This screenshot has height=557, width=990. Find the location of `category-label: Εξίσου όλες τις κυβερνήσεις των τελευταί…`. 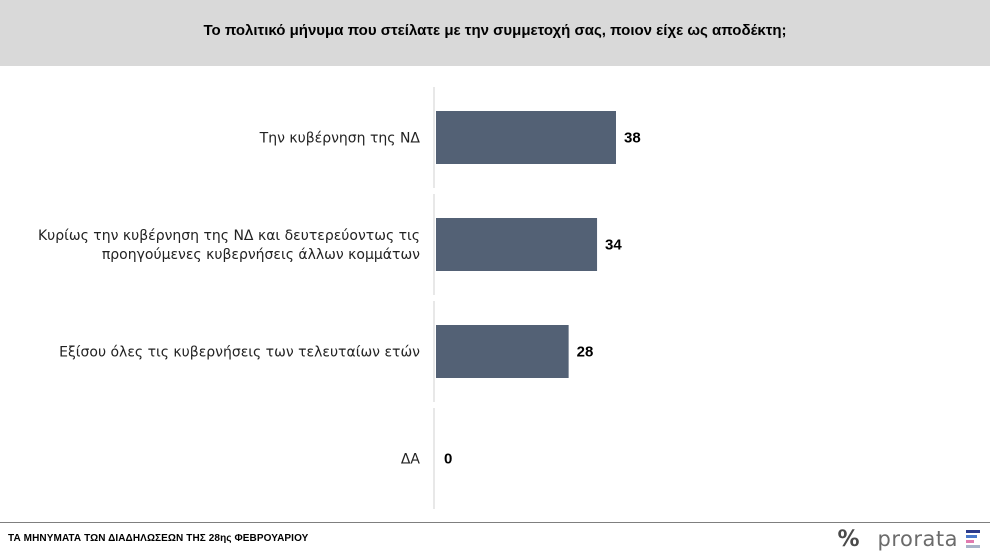

category-label: Εξίσου όλες τις κυβερνήσεις των τελευταί… is located at coordinates (239, 353).